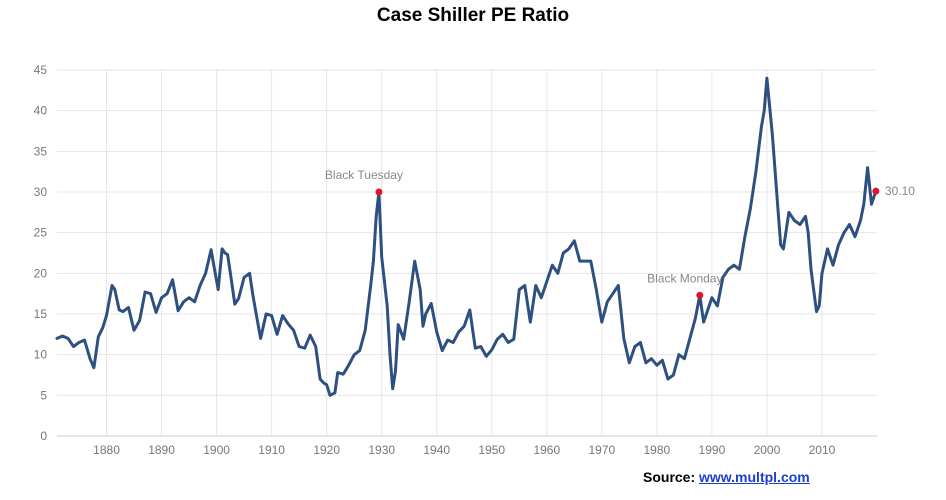 The height and width of the screenshot is (500, 946). Describe the element at coordinates (41, 70) in the screenshot. I see `y-tick-label: 45` at that location.